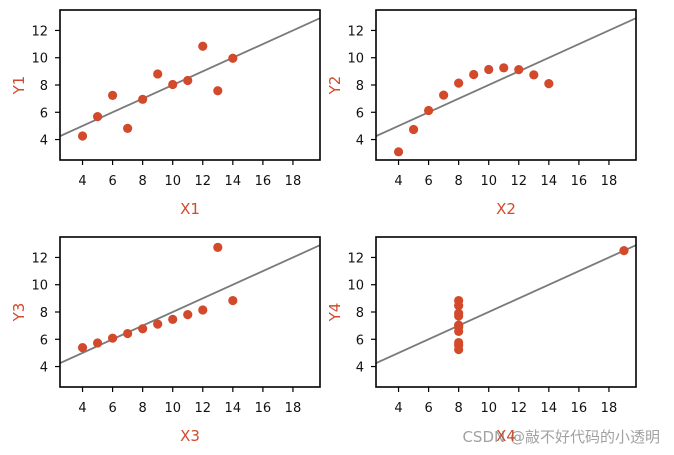  What do you see at coordinates (190, 209) in the screenshot?
I see `x-axis-label: X1` at bounding box center [190, 209].